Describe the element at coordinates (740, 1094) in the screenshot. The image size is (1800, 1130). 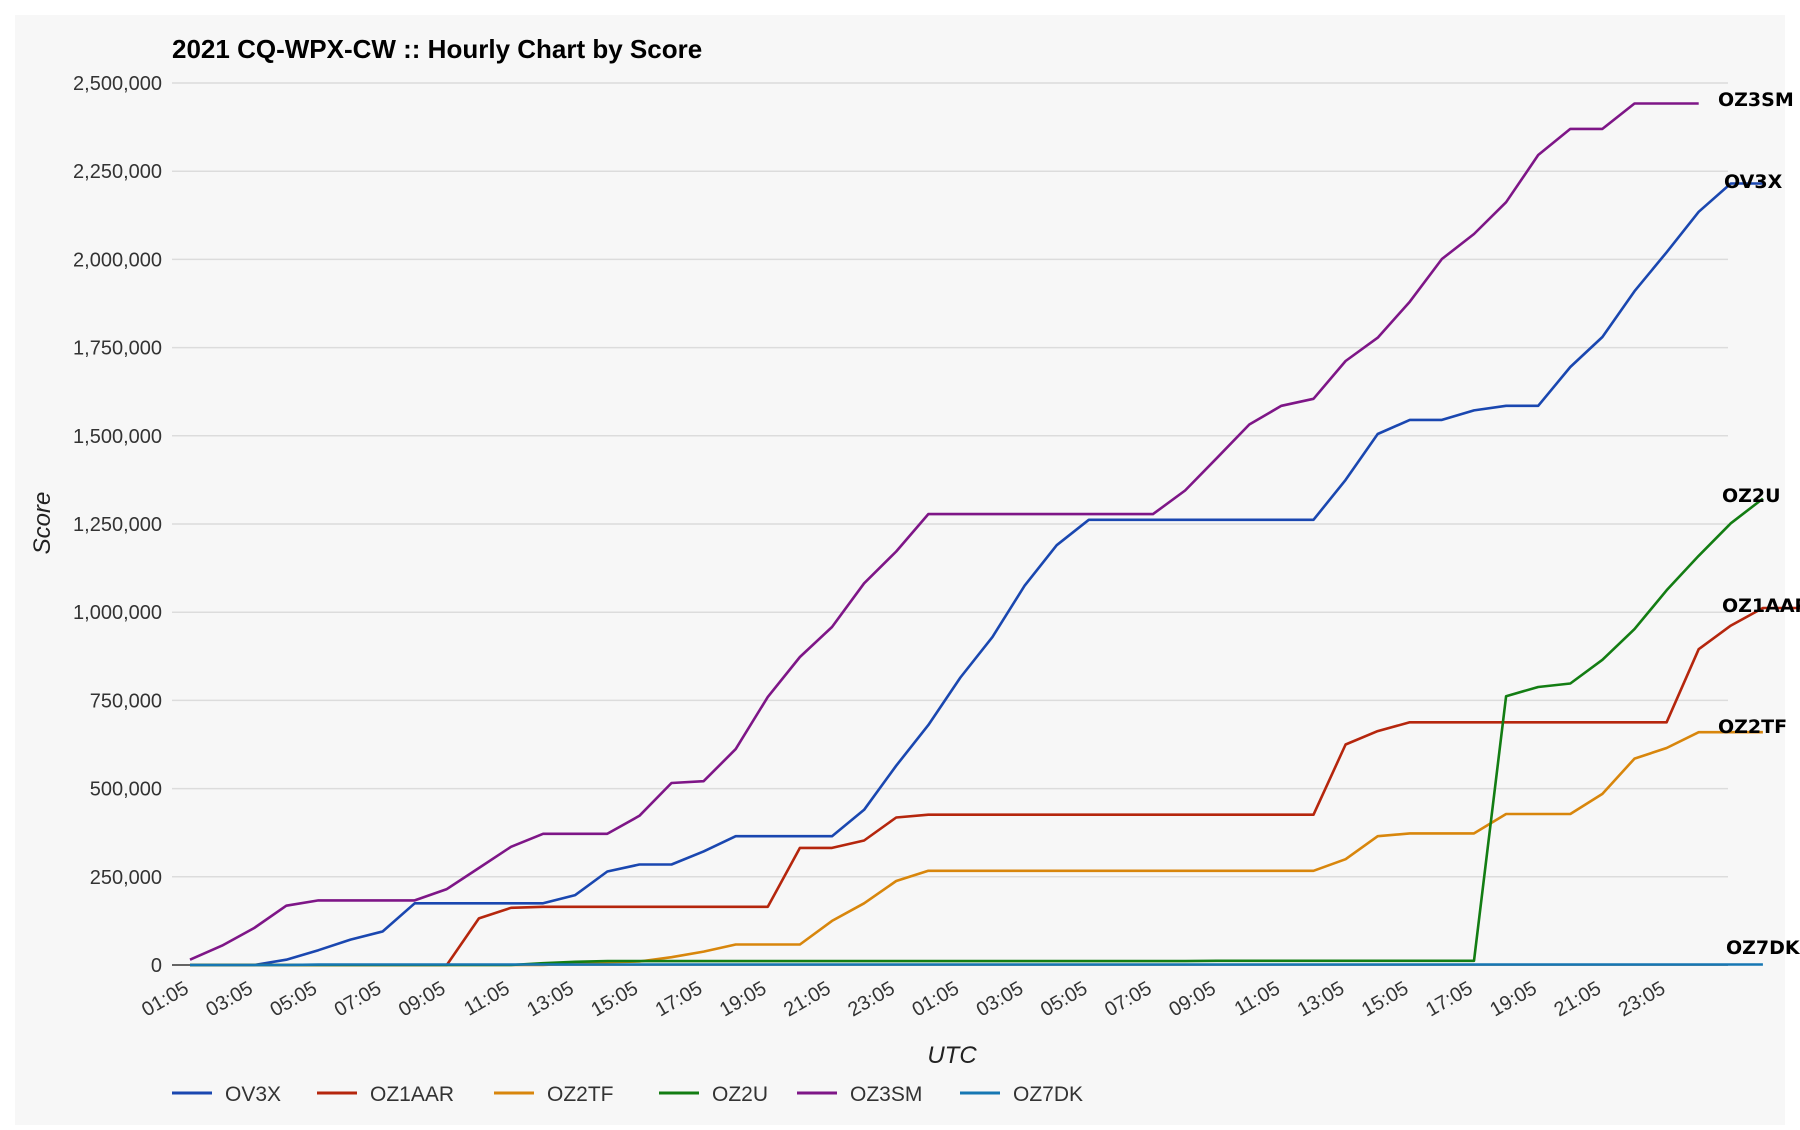
I see `legend-label: OZ2U` at that location.